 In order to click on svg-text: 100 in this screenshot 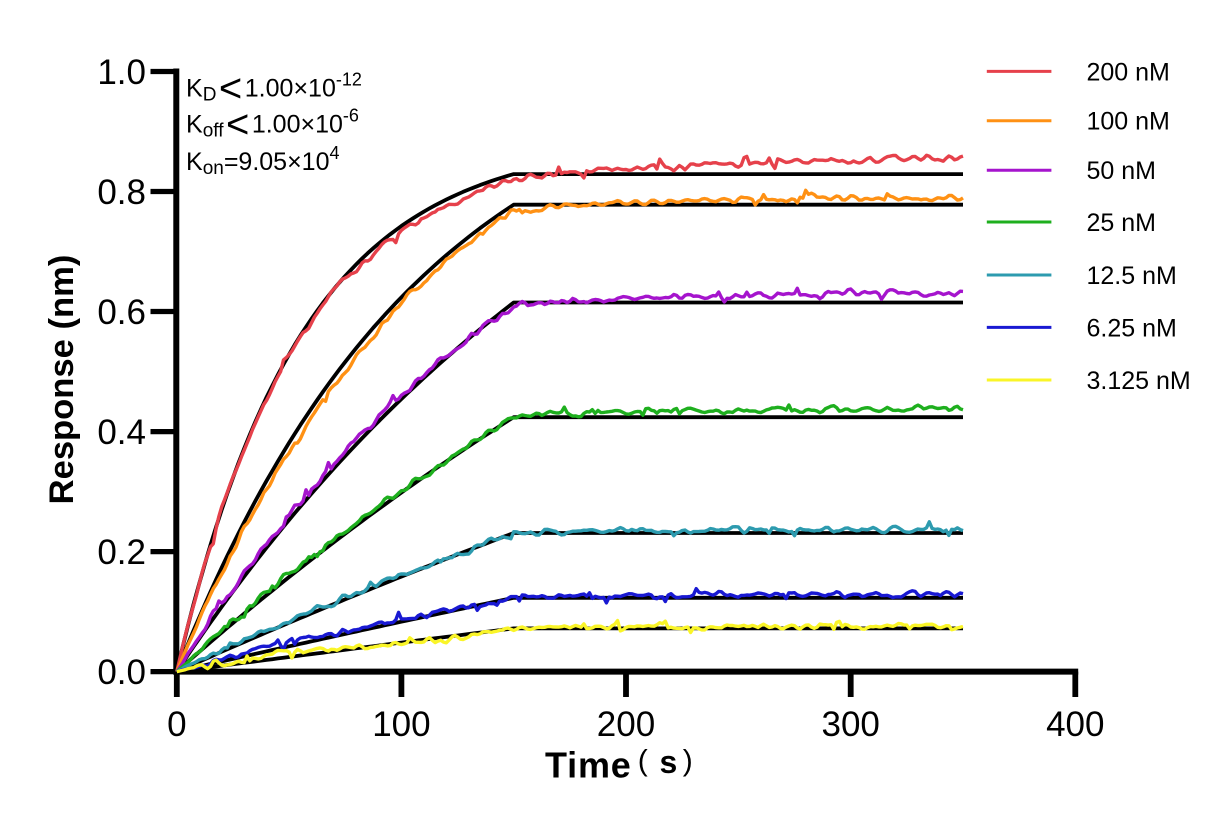, I will do `click(401, 724)`.